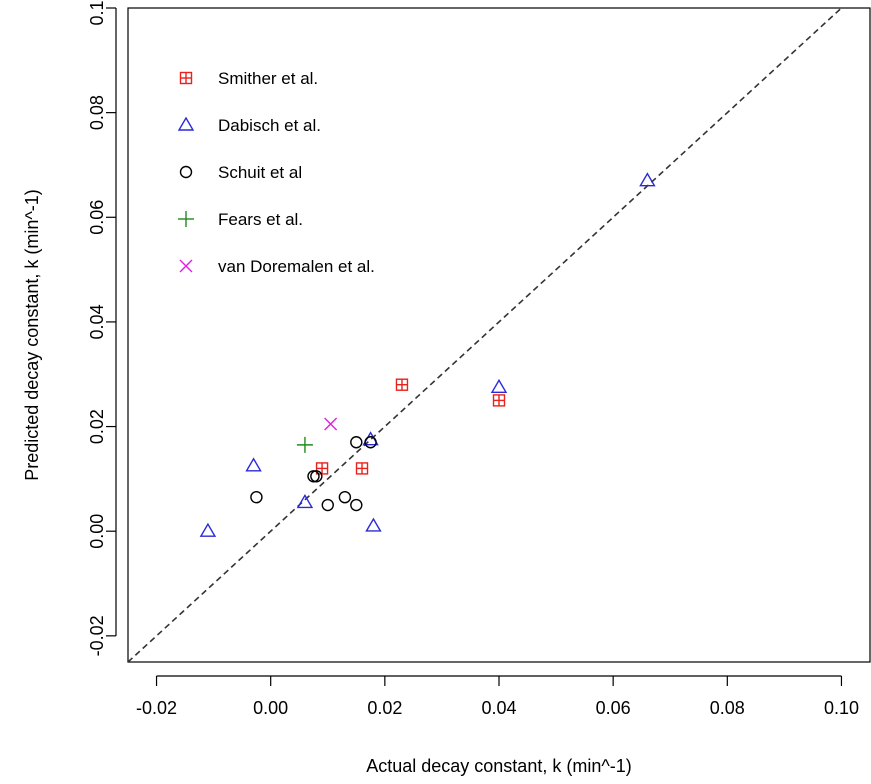 The width and height of the screenshot is (871, 784). What do you see at coordinates (97, 321) in the screenshot?
I see `y-tick-label: 0.04` at bounding box center [97, 321].